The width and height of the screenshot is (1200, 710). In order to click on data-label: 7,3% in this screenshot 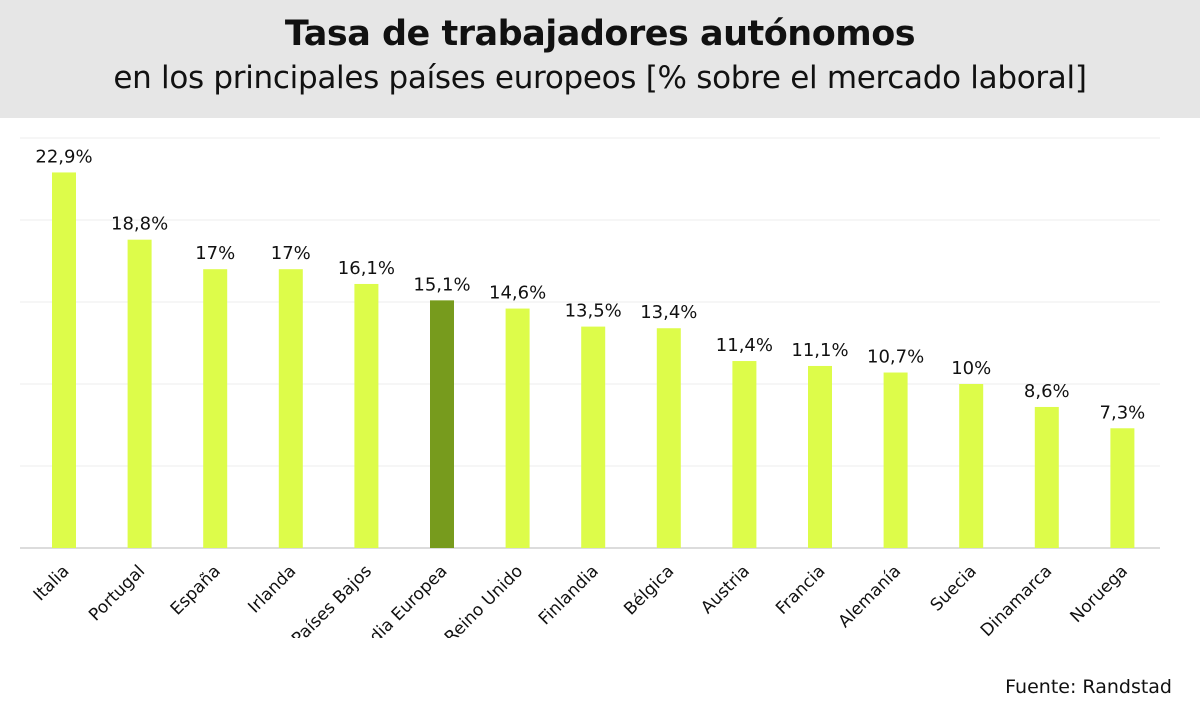, I will do `click(1123, 412)`.